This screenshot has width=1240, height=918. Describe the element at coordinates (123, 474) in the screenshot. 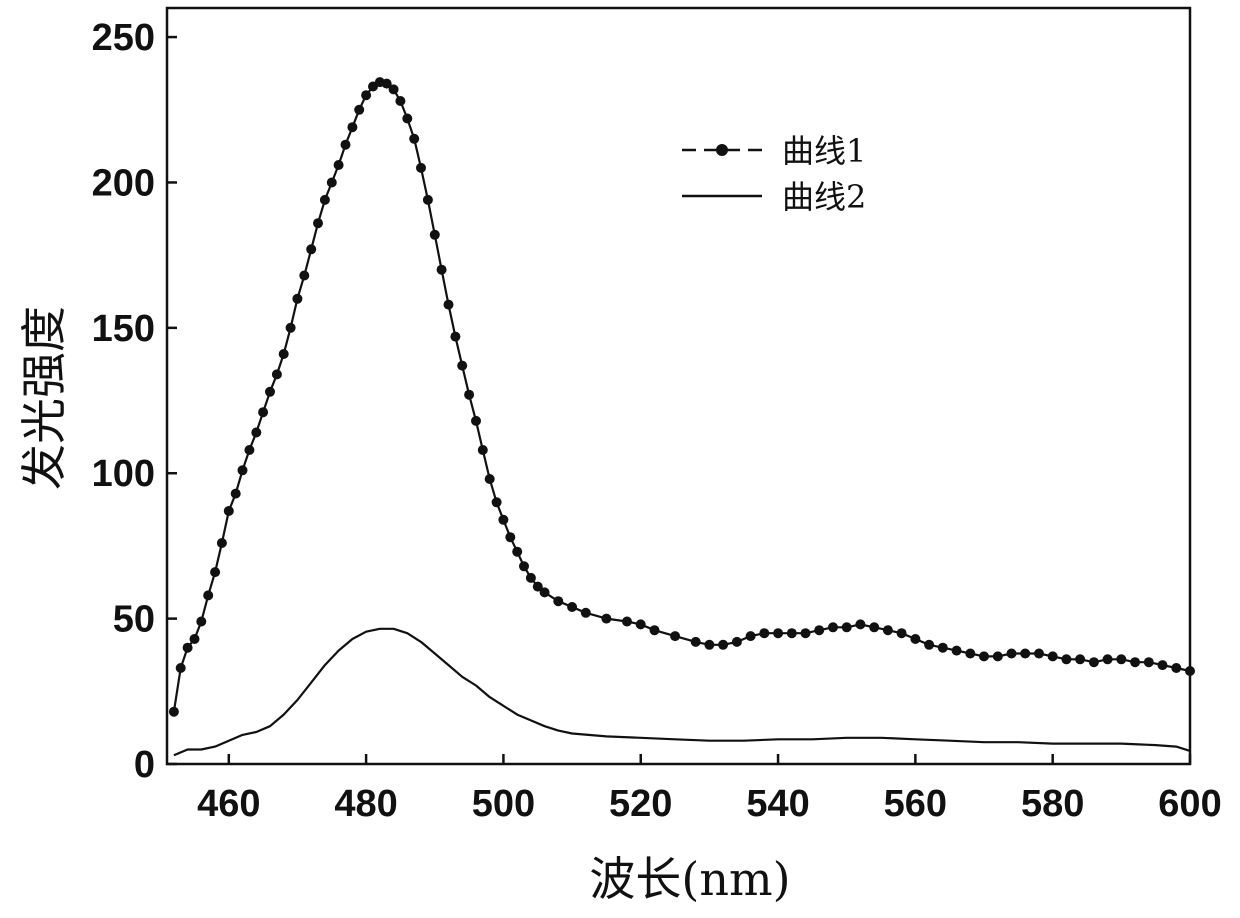

I see `y-tick-label: 100` at that location.